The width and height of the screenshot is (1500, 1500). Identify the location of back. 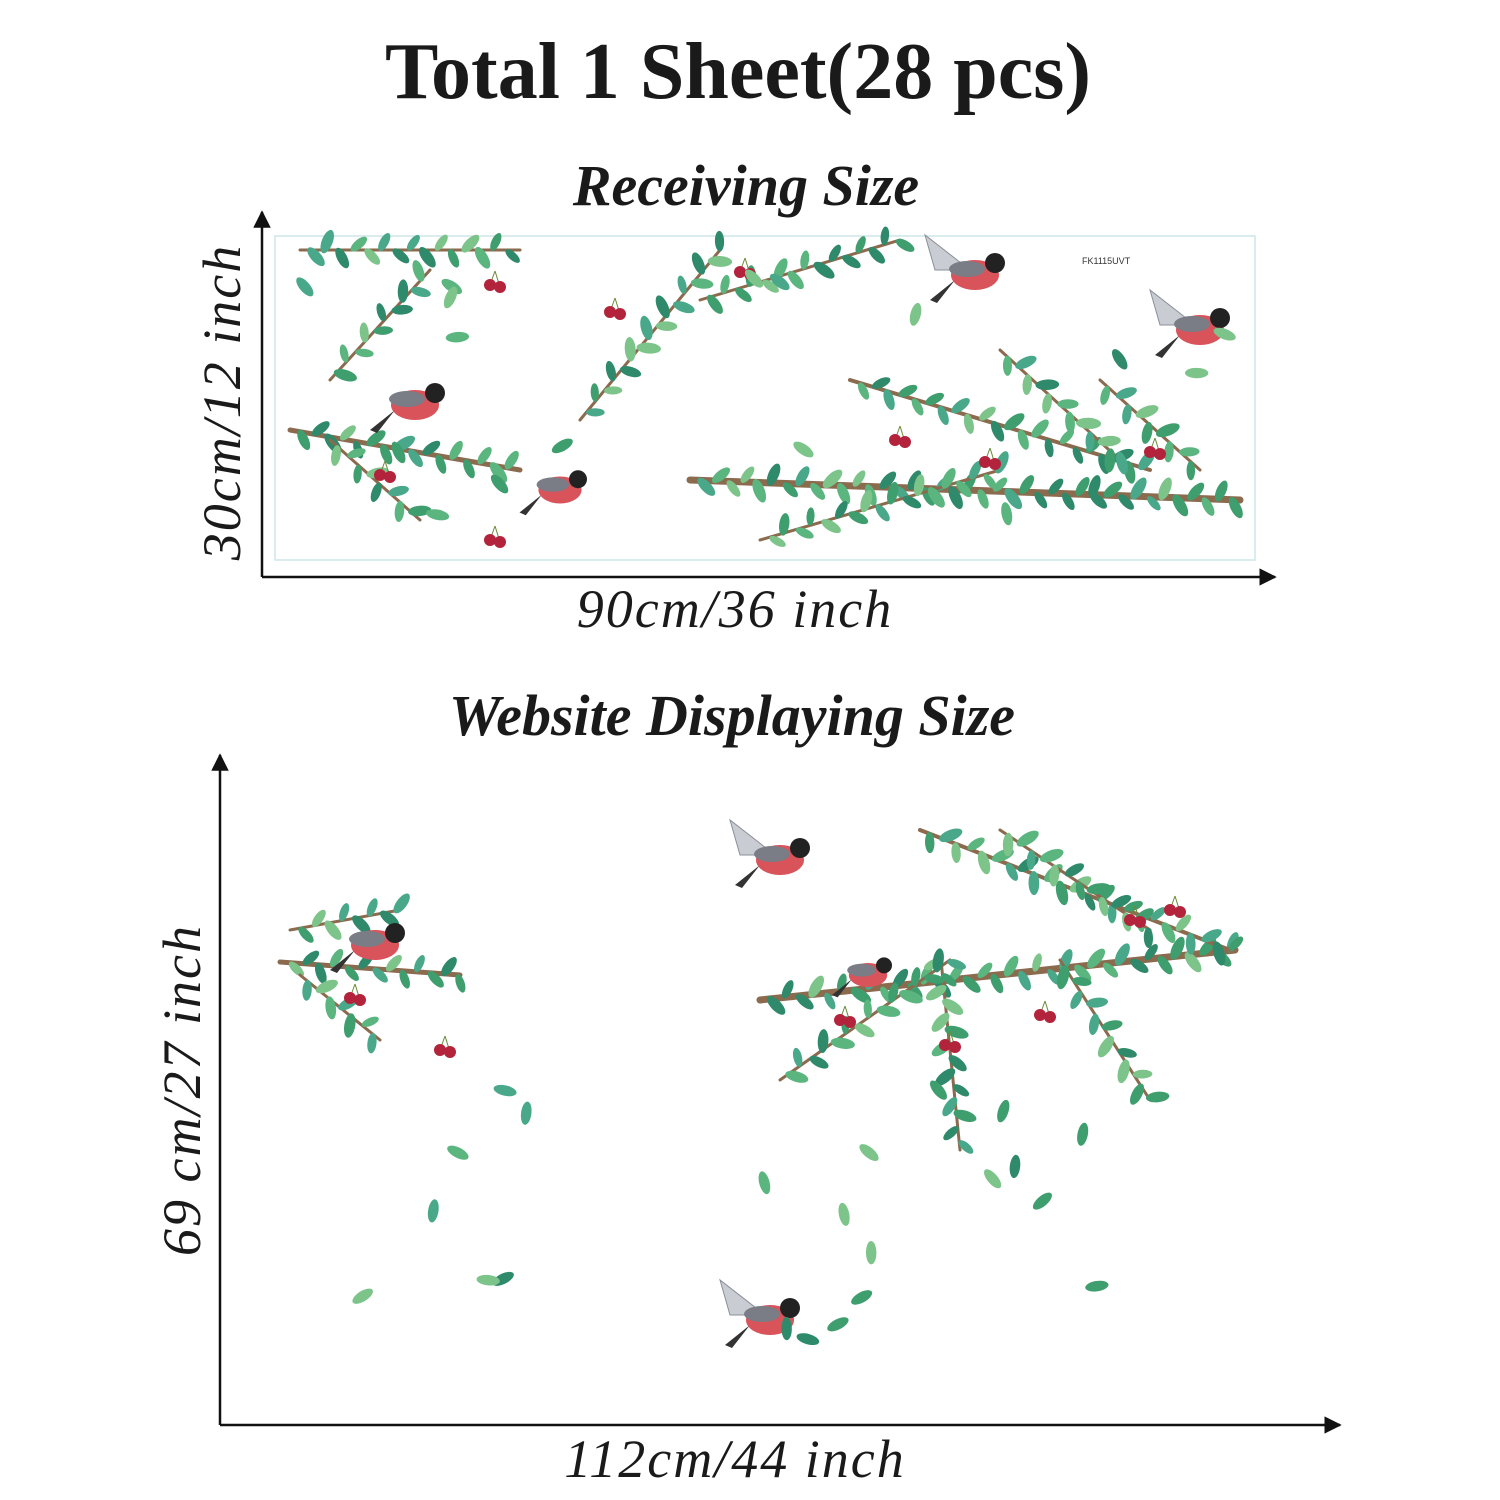
(967, 269).